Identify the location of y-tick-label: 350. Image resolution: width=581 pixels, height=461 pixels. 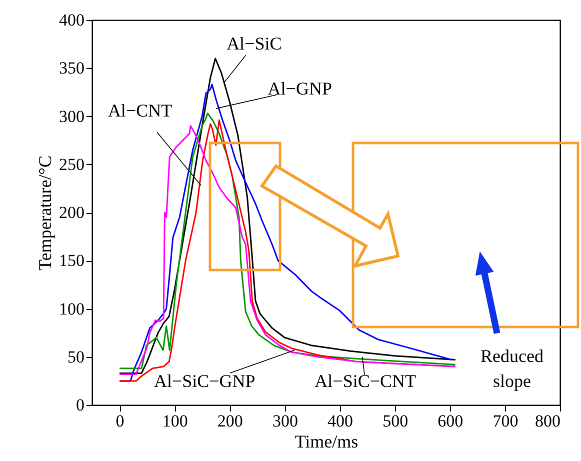
(71, 68).